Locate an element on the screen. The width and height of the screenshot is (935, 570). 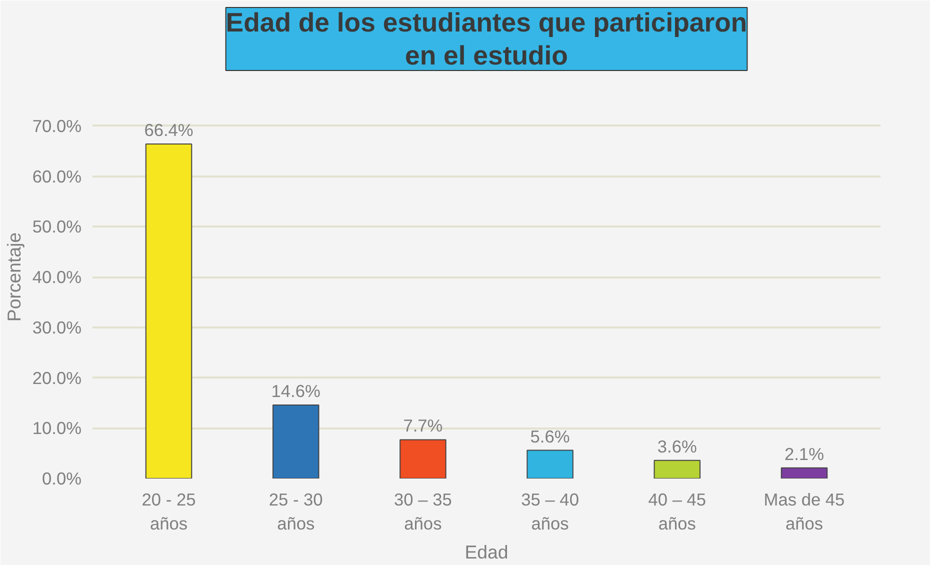
chart-title: Edad de los estudiantes que participaron en el estudio is located at coordinates (487, 39).